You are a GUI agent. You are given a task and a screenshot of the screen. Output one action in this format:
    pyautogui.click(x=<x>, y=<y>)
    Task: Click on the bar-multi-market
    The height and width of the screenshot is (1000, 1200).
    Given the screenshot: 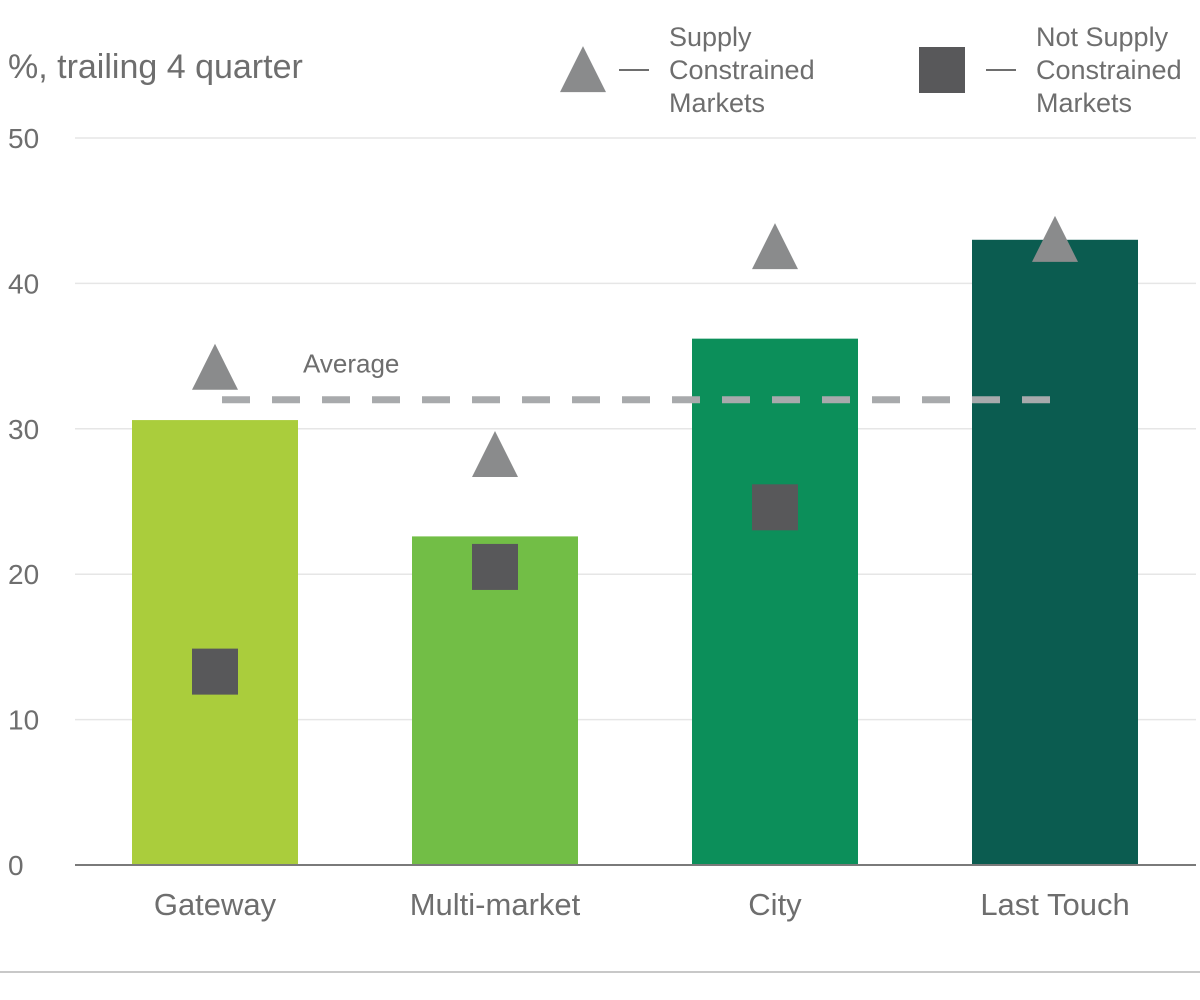 What is the action you would take?
    pyautogui.click(x=495, y=700)
    